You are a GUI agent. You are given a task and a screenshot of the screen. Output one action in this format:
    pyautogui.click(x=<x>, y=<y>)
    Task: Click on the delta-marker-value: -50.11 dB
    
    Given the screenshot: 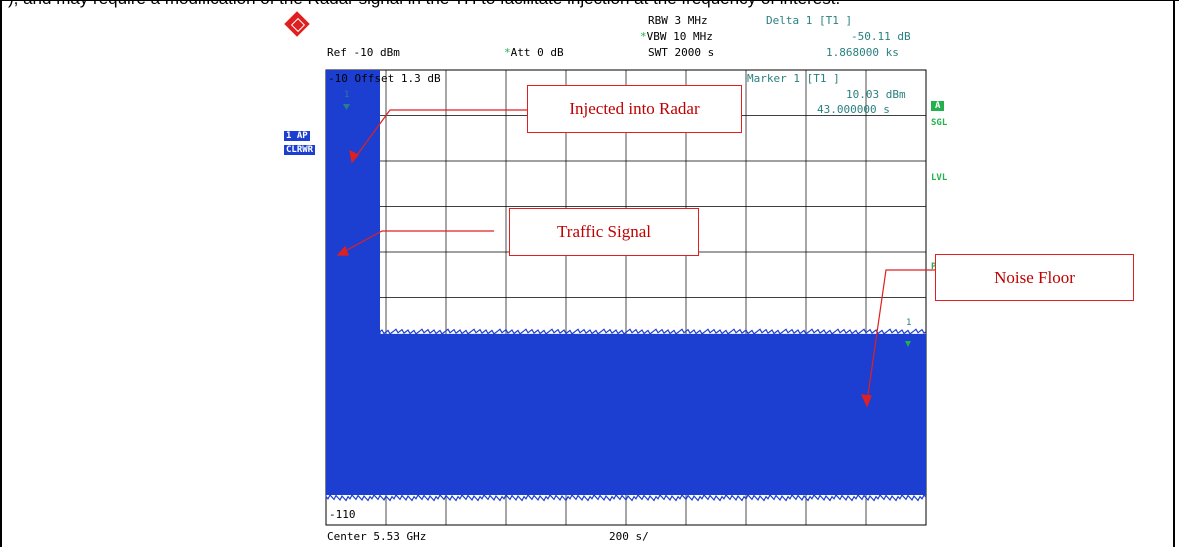 What is the action you would take?
    pyautogui.click(x=881, y=36)
    